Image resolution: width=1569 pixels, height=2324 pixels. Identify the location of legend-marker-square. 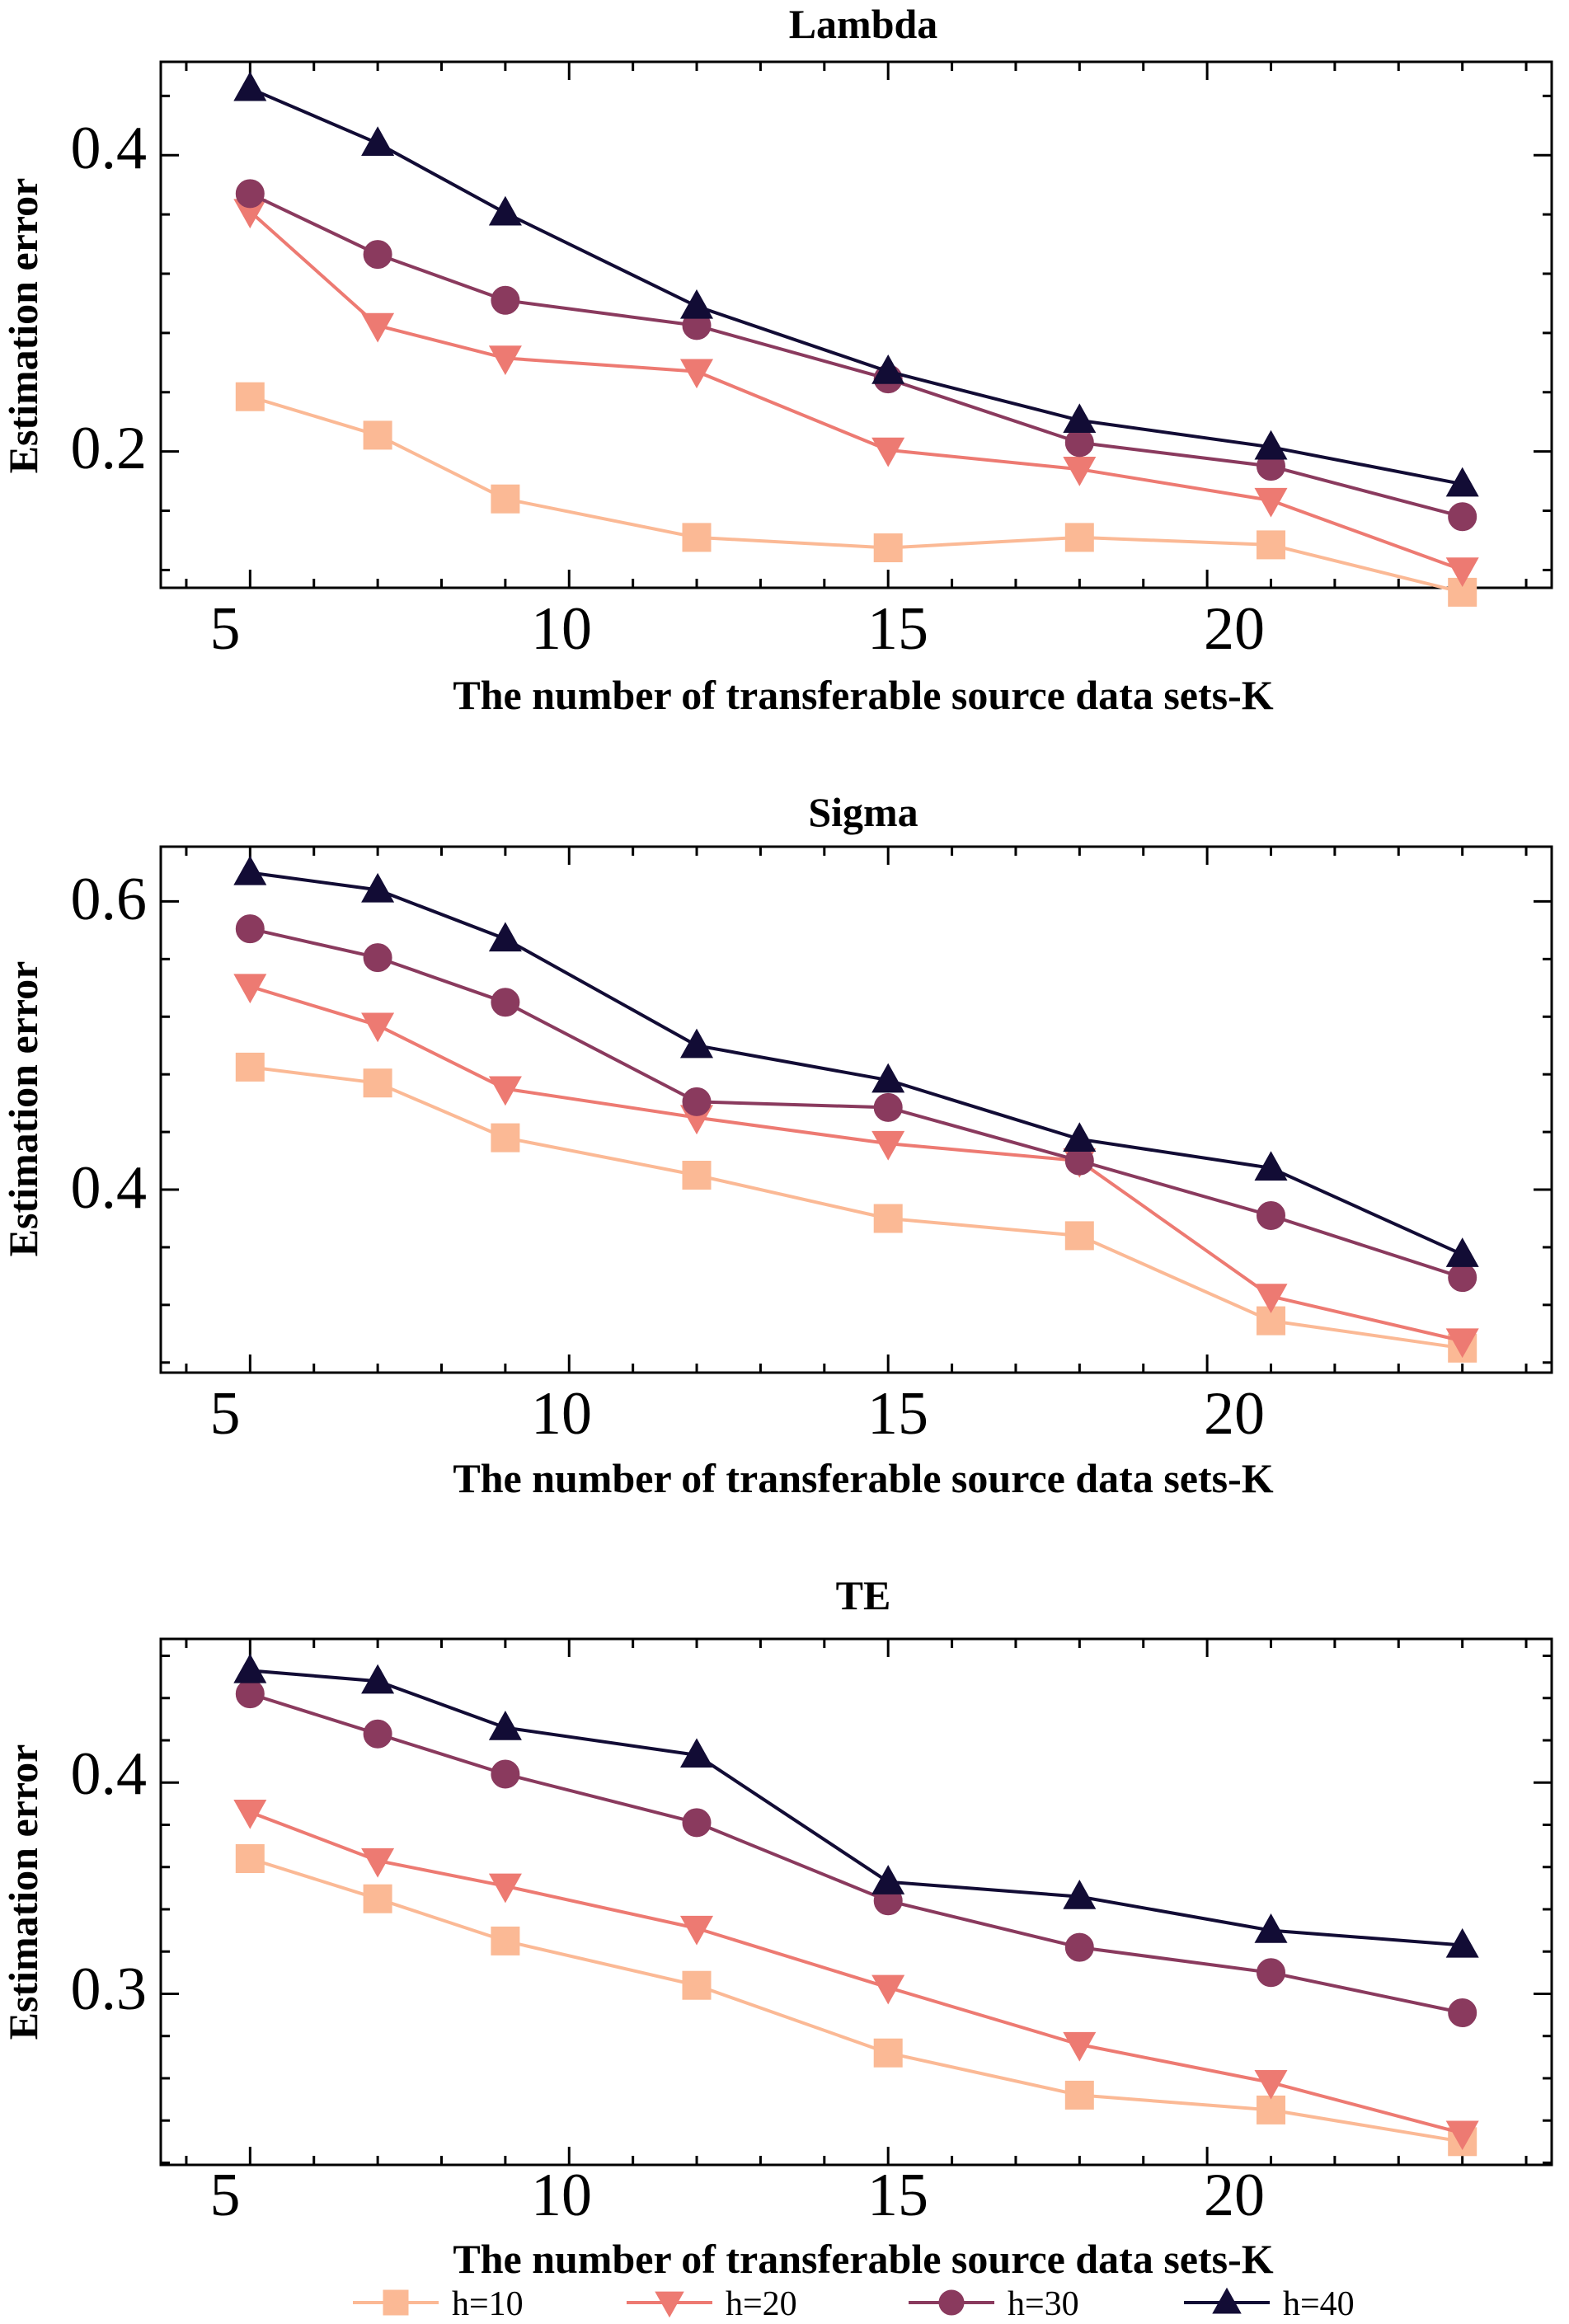
(396, 2302).